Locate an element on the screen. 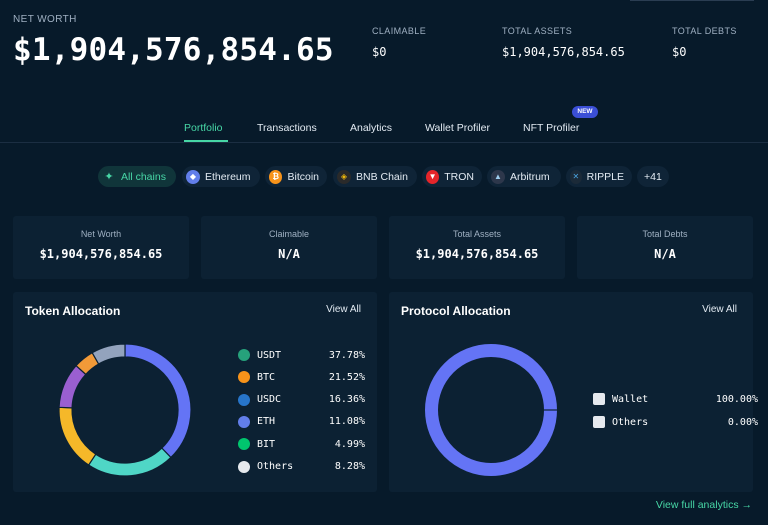 The image size is (768, 525). chain-label: Bitcoin is located at coordinates (303, 176).